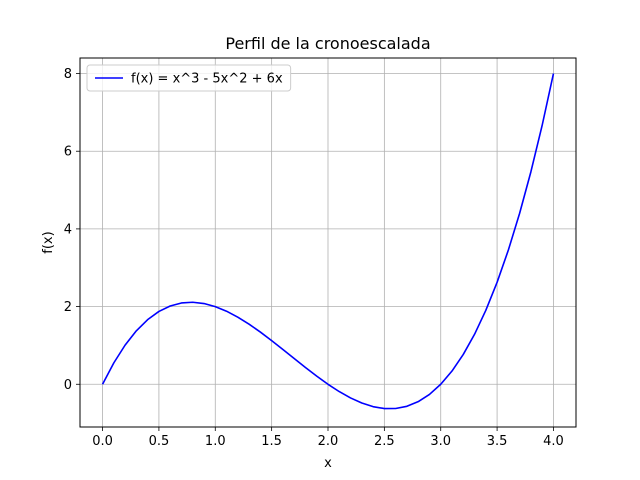  I want to click on y-tick-label: 4, so click(68, 229).